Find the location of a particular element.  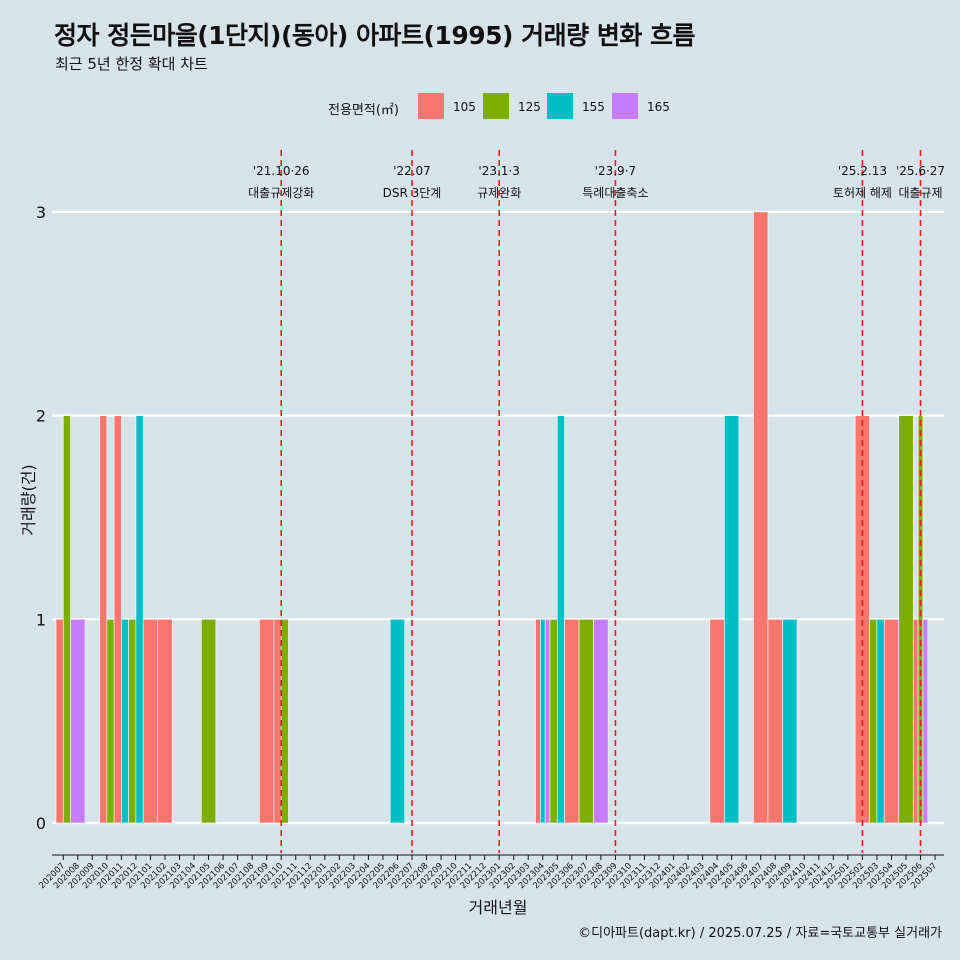

event-label: DSR 3단계 is located at coordinates (412, 193).